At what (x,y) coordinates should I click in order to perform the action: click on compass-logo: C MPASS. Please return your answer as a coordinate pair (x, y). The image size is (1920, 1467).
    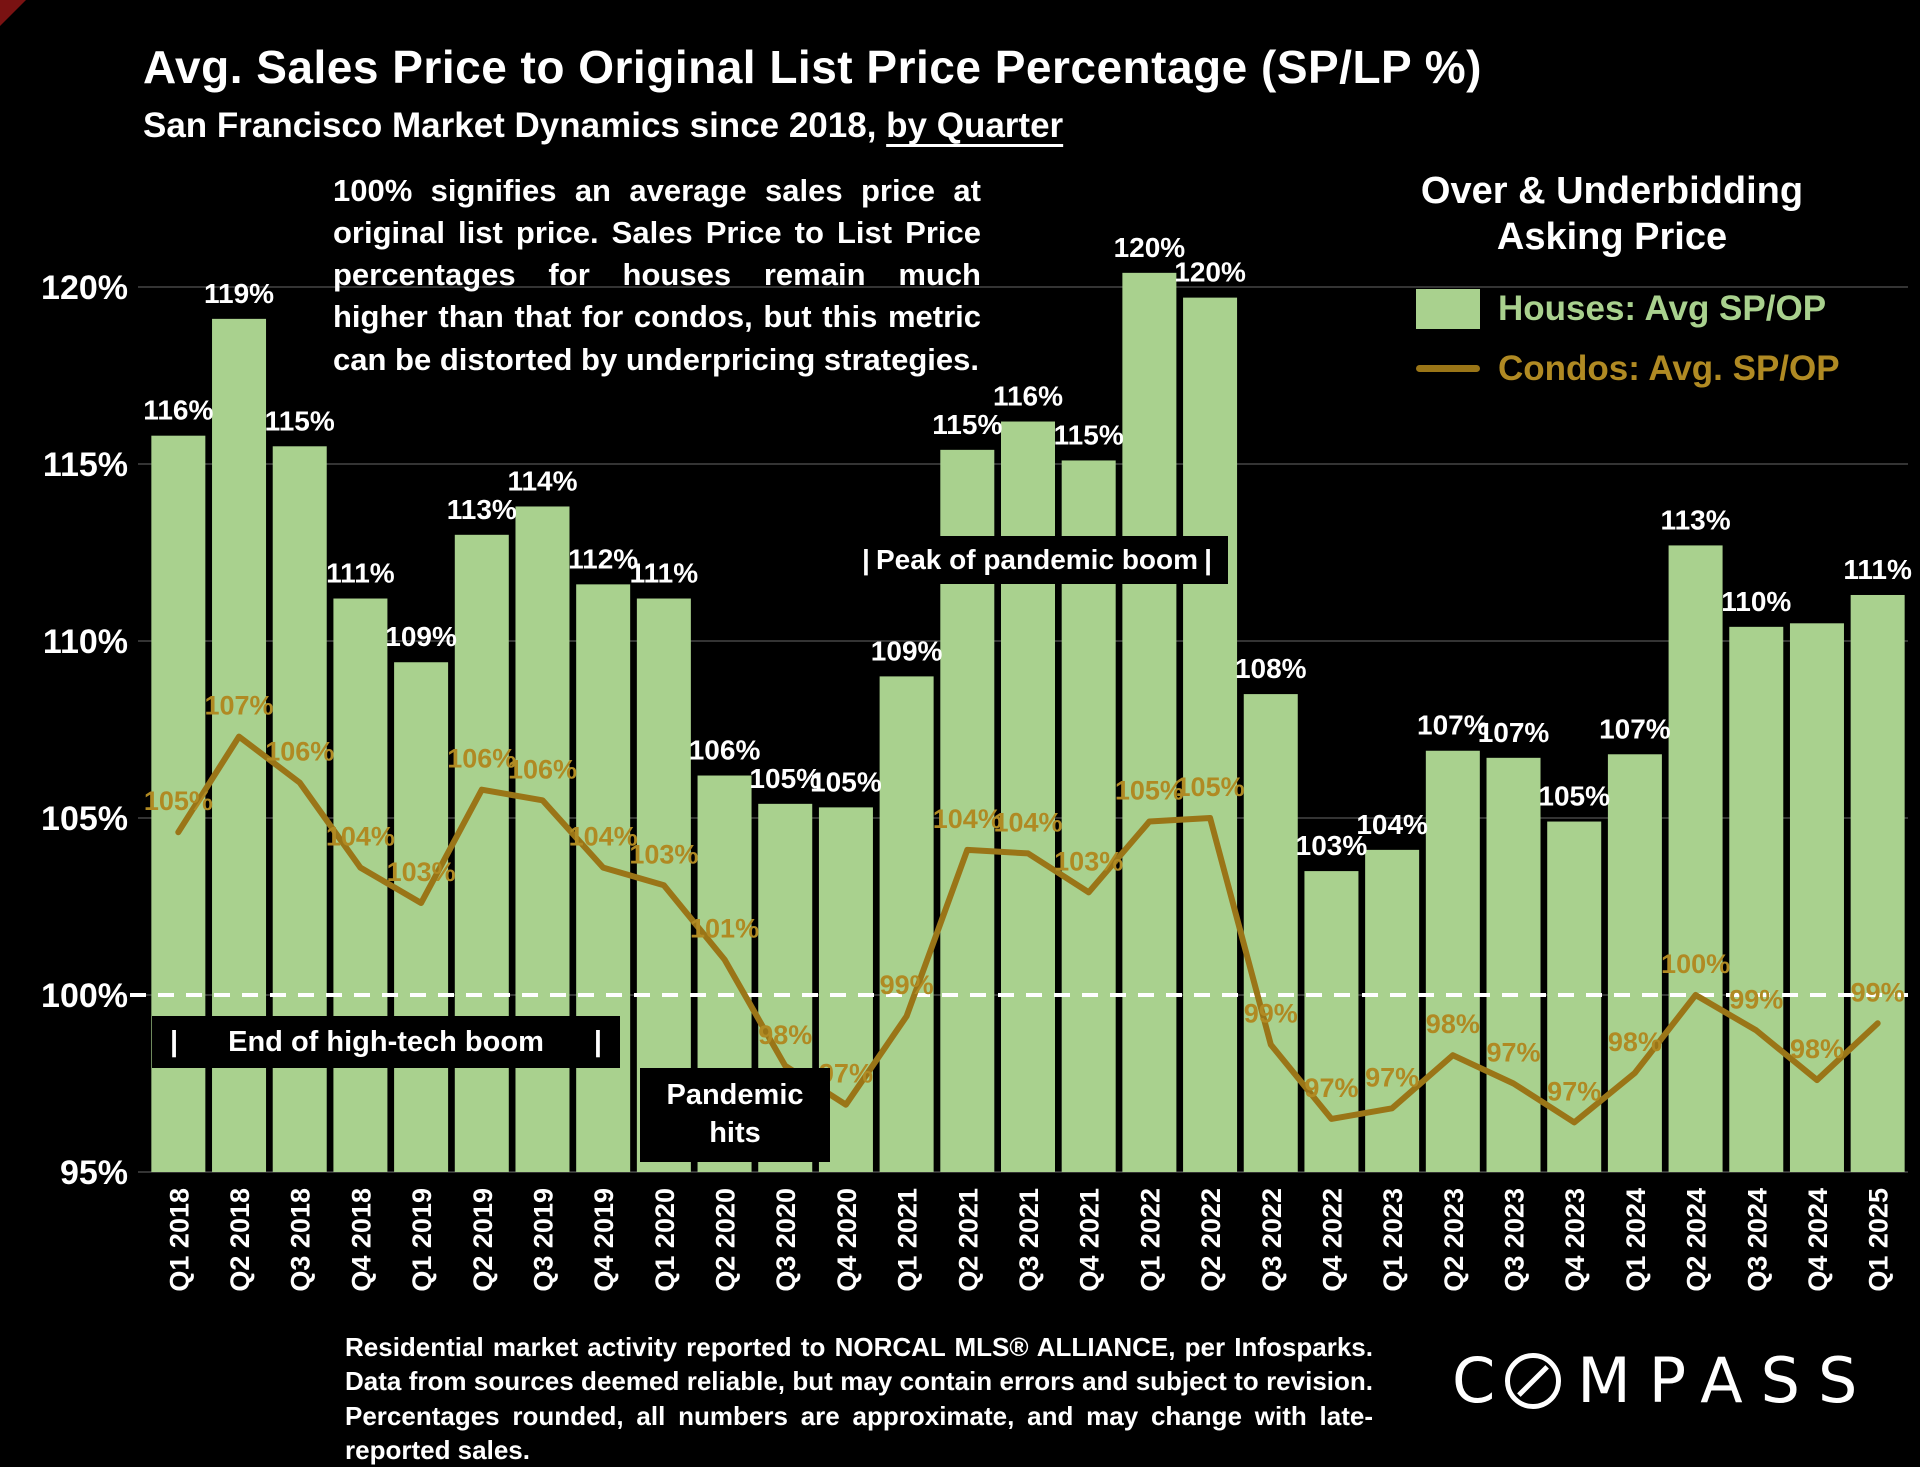
    Looking at the image, I should click on (1663, 1380).